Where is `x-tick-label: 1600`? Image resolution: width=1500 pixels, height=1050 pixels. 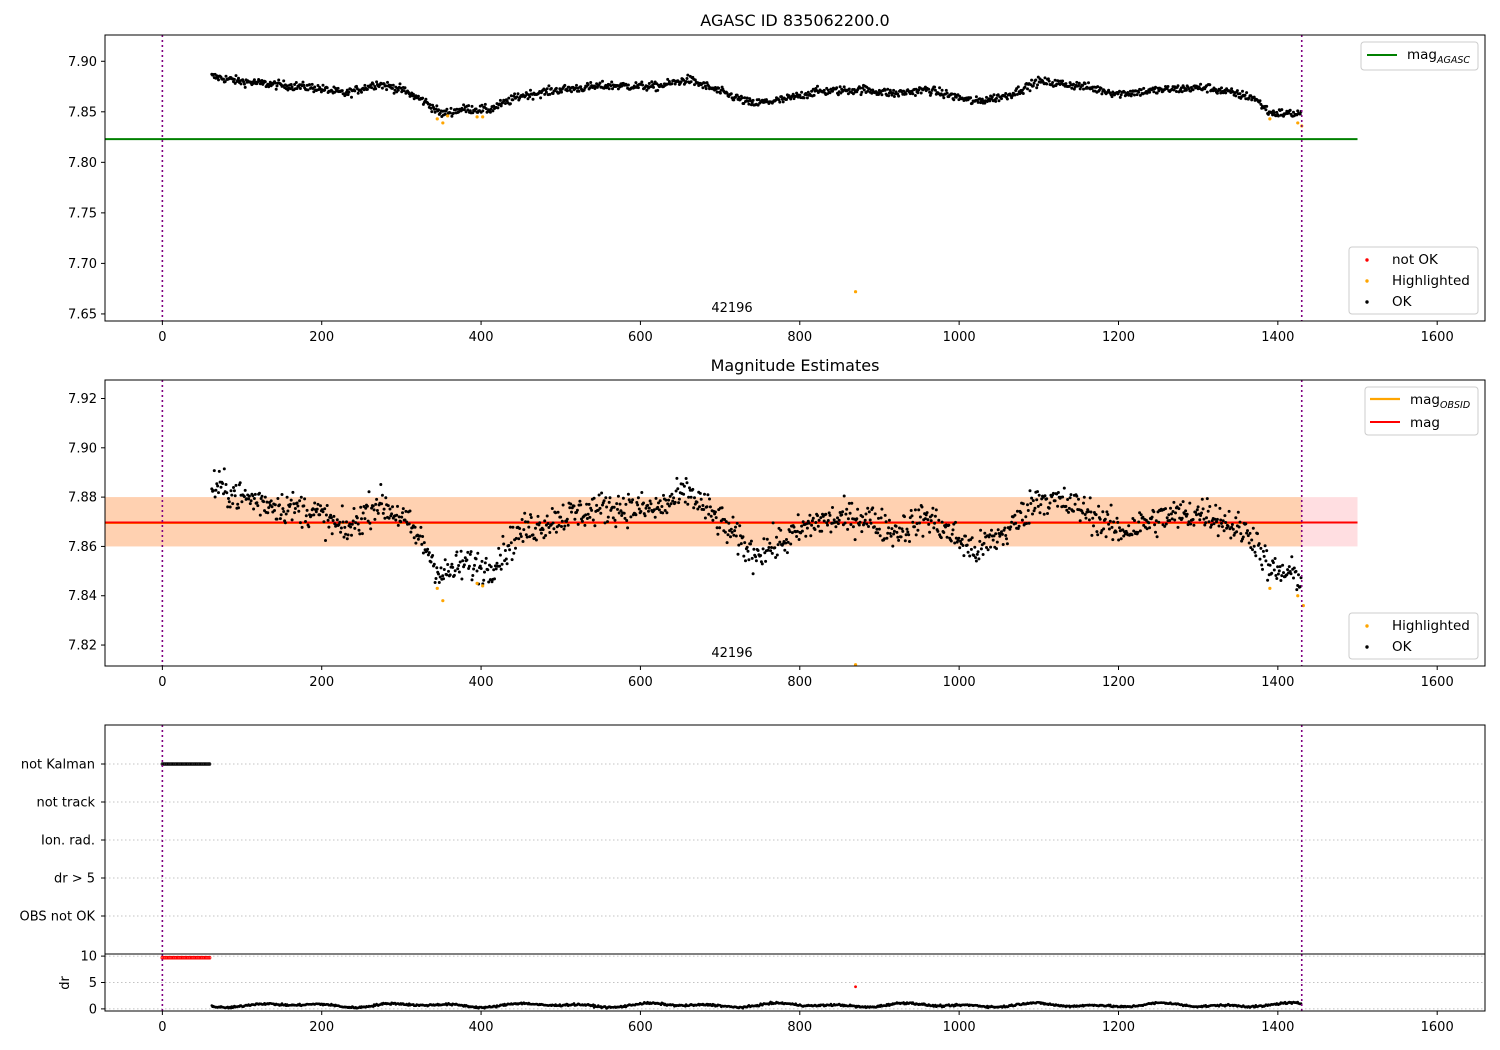 x-tick-label: 1600 is located at coordinates (1437, 337).